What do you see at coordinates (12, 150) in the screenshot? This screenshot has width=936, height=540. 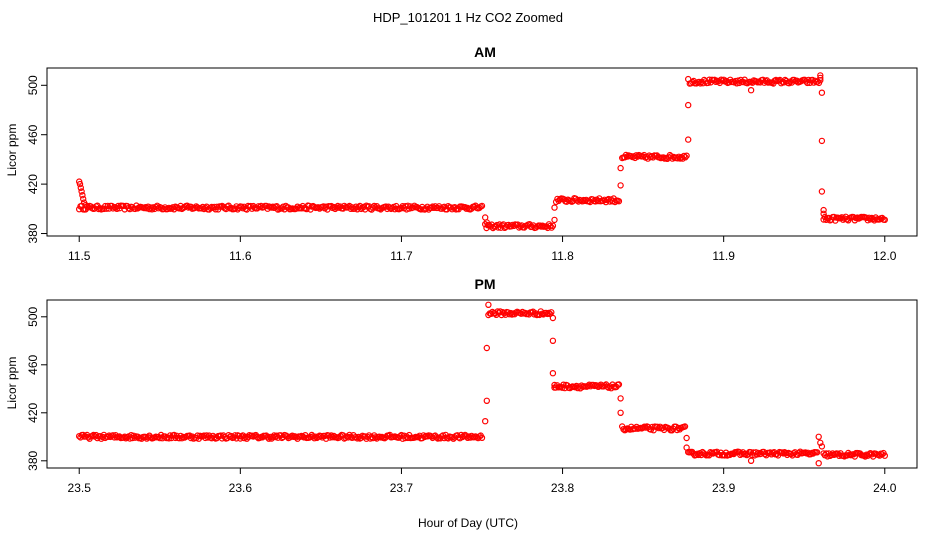 I see `am-y-axis-label: Licor ppm` at bounding box center [12, 150].